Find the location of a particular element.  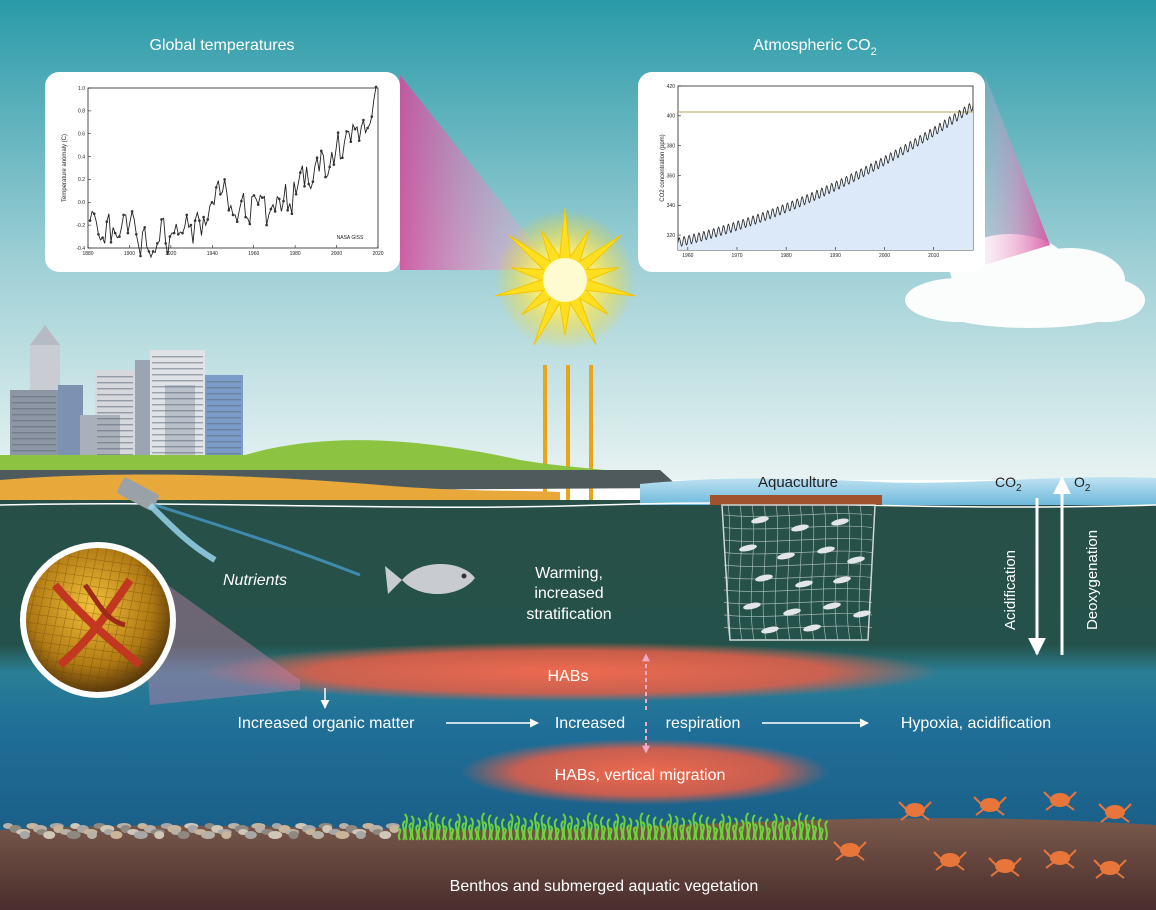

co2-series-line is located at coordinates (825, 175).